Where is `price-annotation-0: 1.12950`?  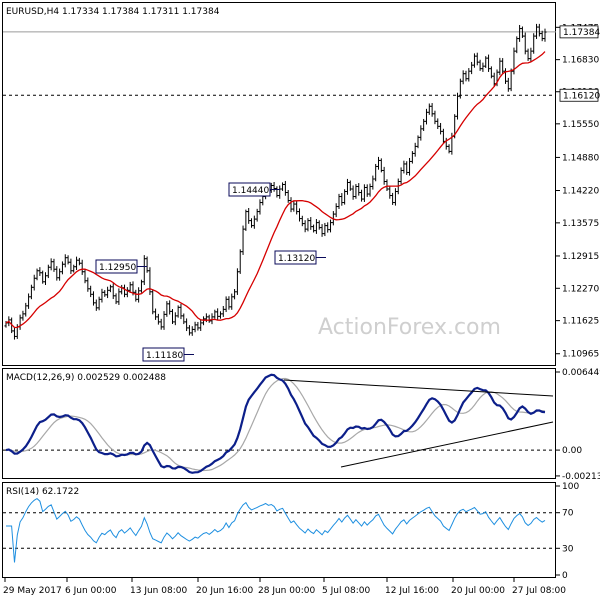 price-annotation-0: 1.12950 is located at coordinates (121, 266).